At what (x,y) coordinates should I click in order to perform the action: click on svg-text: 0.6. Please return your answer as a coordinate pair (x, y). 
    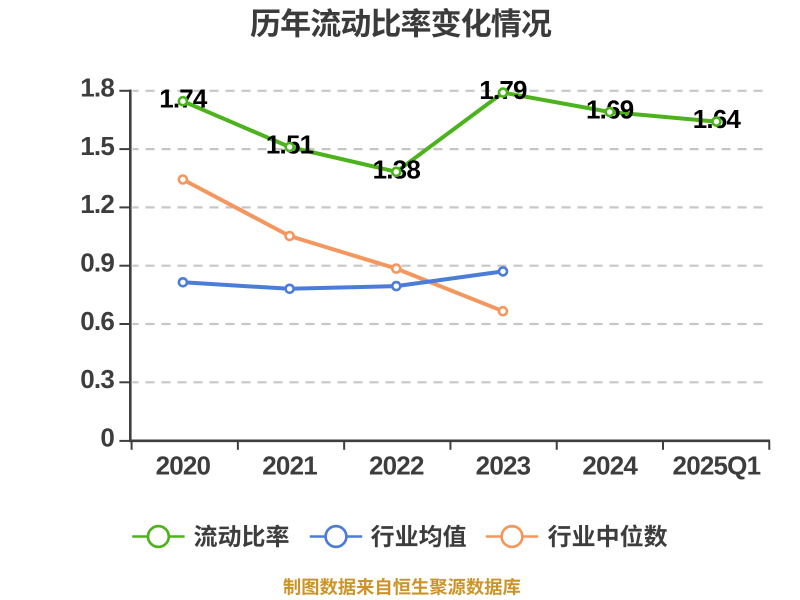
    Looking at the image, I should click on (97, 321).